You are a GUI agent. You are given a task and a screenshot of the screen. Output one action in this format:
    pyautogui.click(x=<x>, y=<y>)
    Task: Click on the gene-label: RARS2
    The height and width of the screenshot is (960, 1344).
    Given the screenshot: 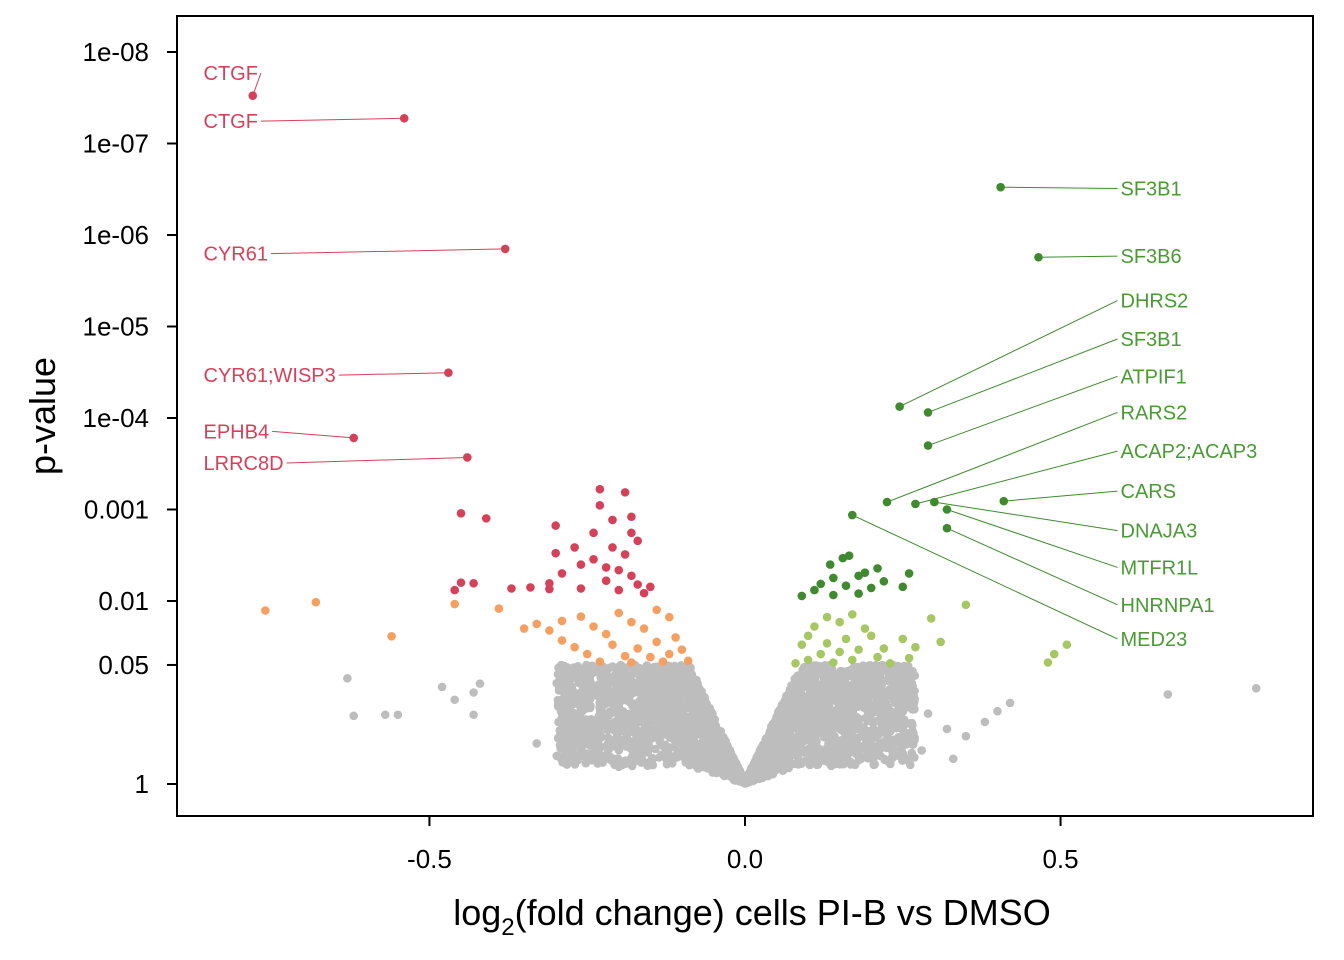 What is the action you would take?
    pyautogui.click(x=1154, y=413)
    